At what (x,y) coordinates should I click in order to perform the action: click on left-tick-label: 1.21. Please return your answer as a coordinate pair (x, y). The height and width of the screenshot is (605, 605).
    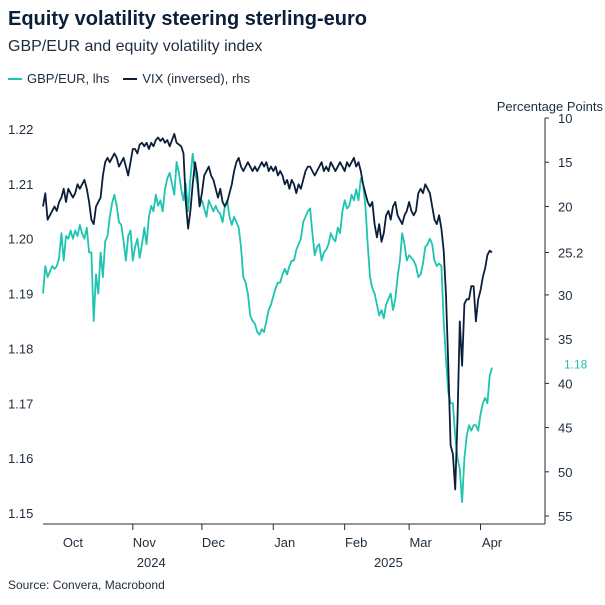
    Looking at the image, I should click on (20, 184).